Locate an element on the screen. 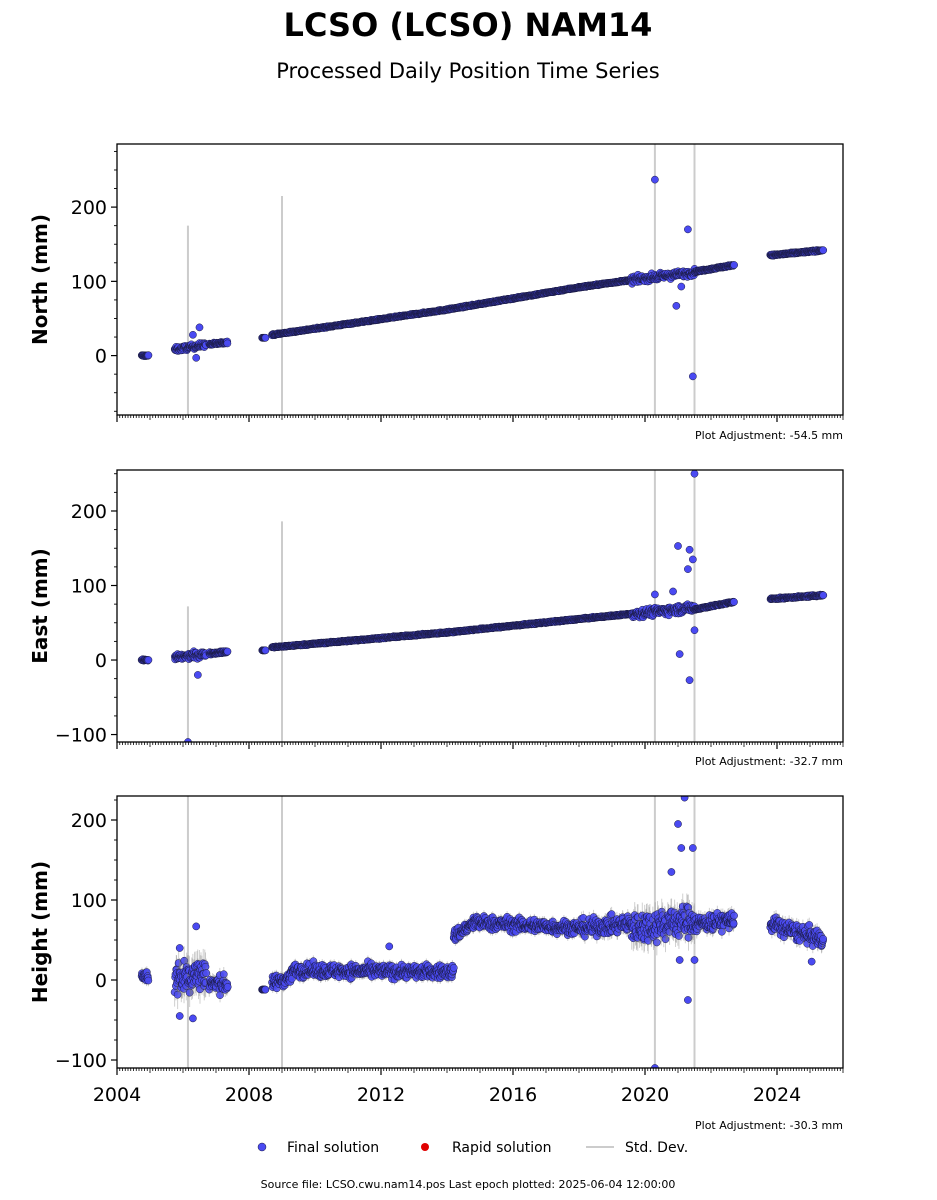  plot-adjustment-label: Plot Adjustment: -54.5 mm is located at coordinates (769, 435).